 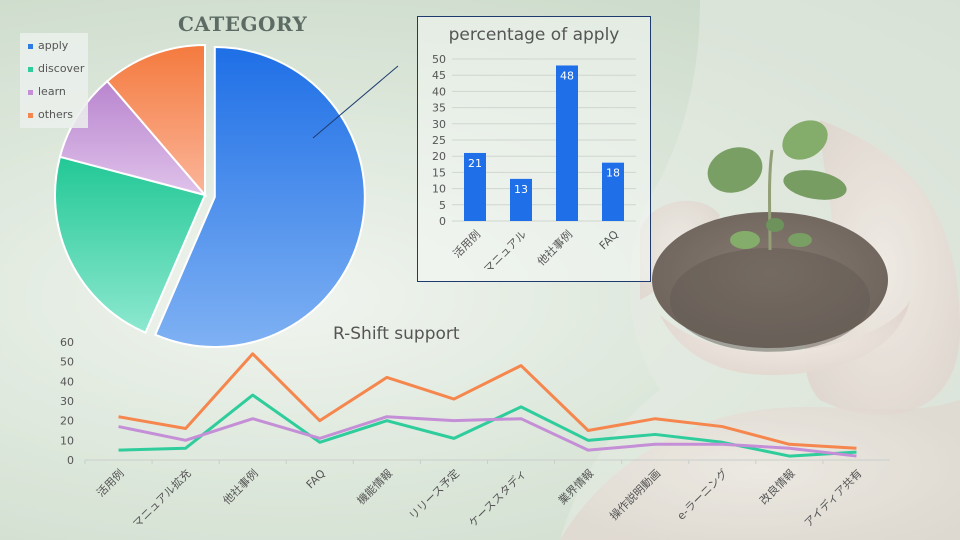 What do you see at coordinates (67, 362) in the screenshot?
I see `line-y-tick-label: 50` at bounding box center [67, 362].